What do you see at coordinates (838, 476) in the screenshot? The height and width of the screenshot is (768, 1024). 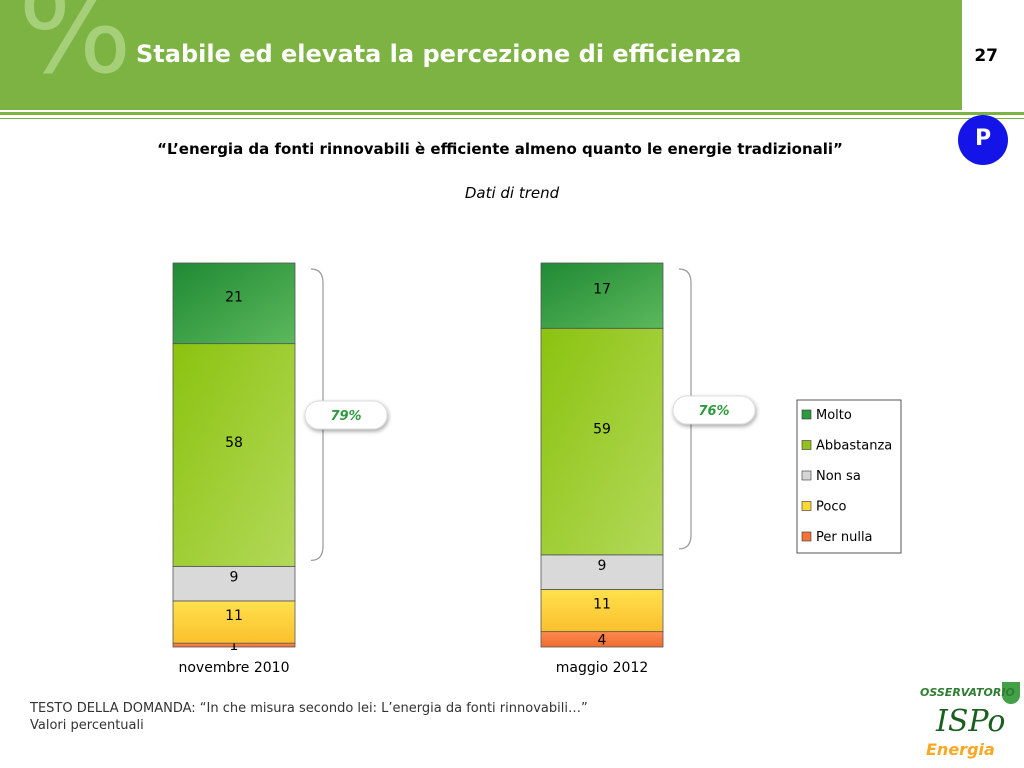 I see `legend-label: Non sa` at bounding box center [838, 476].